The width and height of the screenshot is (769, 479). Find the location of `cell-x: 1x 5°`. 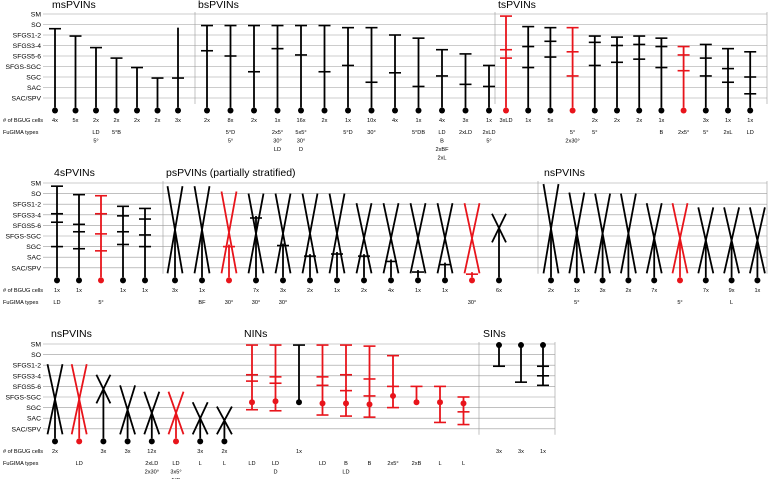

cell-x: 1x 5° is located at coordinates (577, 249).